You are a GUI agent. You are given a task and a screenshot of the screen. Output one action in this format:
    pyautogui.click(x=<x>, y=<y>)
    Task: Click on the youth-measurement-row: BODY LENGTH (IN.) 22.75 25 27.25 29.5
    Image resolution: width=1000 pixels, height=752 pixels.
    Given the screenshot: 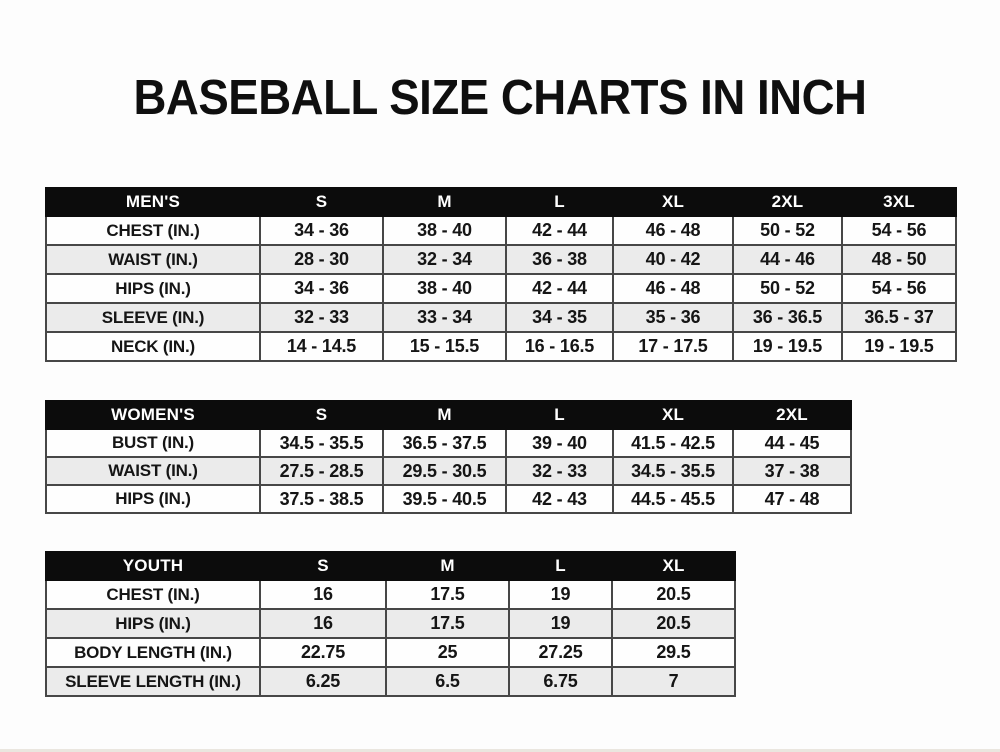 What is the action you would take?
    pyautogui.click(x=390, y=652)
    